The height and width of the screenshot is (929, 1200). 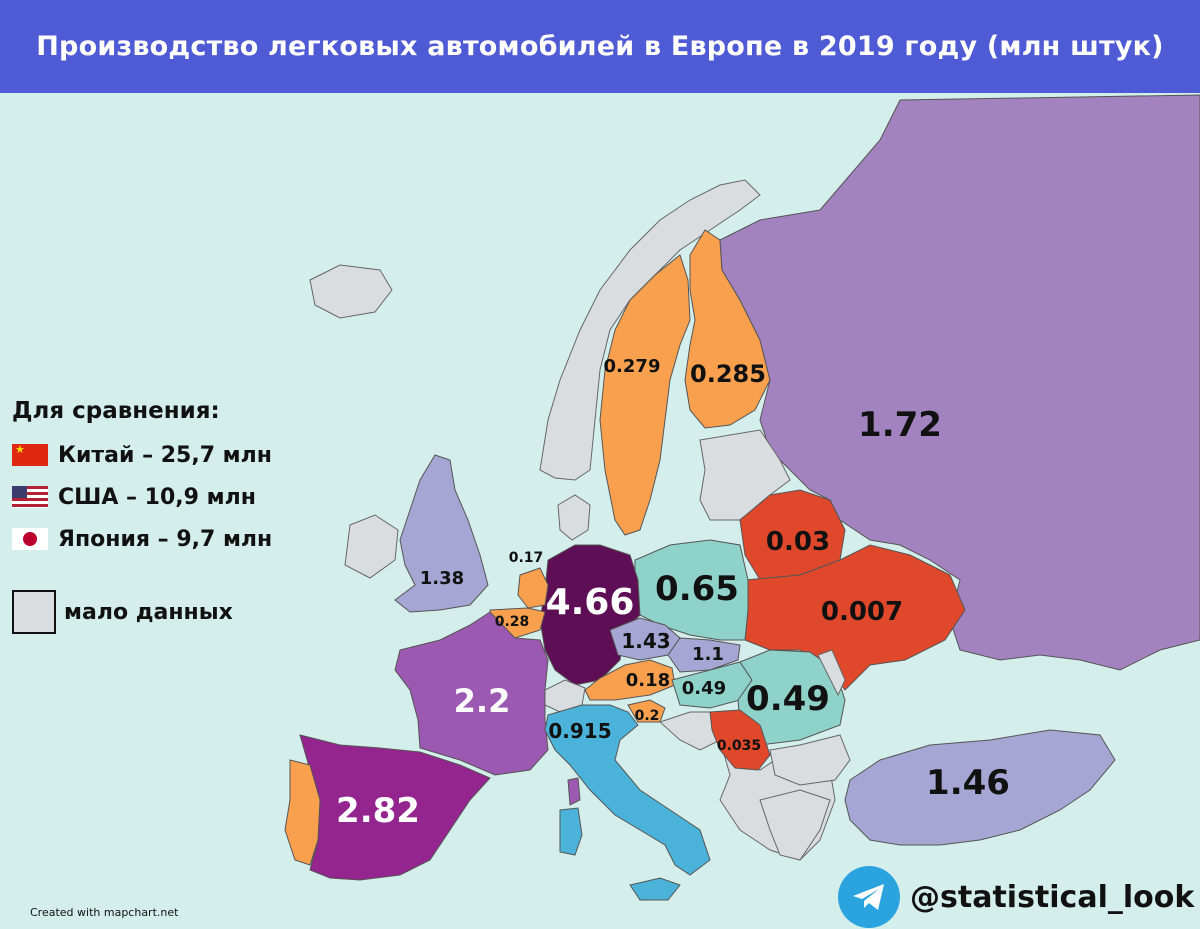 What do you see at coordinates (574, 517) in the screenshot?
I see `denmark-region` at bounding box center [574, 517].